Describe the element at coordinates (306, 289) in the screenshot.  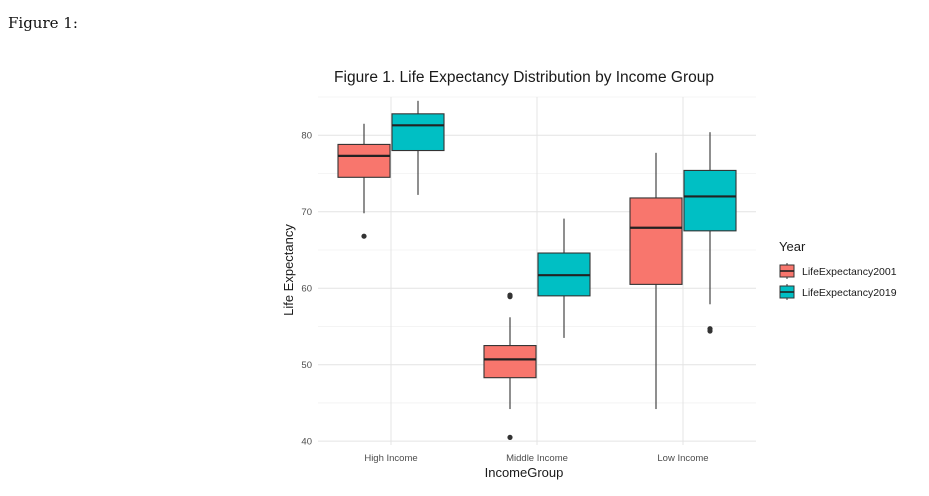
I see `y-tick-label: 60` at that location.